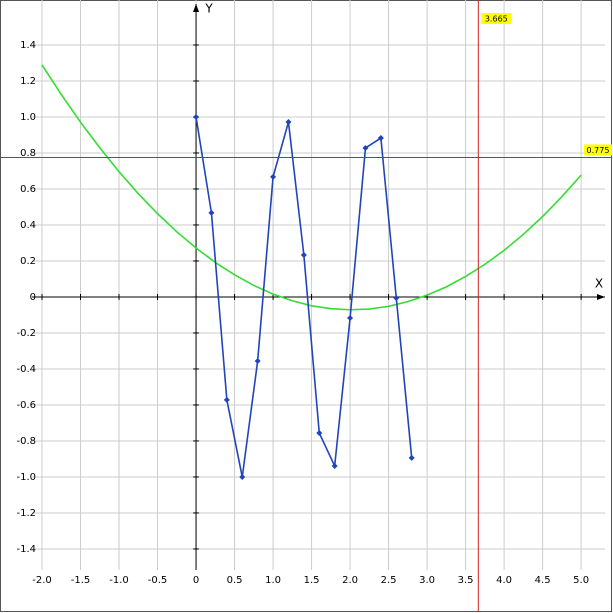 The height and width of the screenshot is (613, 613). What do you see at coordinates (26, 369) in the screenshot?
I see `y-tick-label: -0.4` at bounding box center [26, 369].